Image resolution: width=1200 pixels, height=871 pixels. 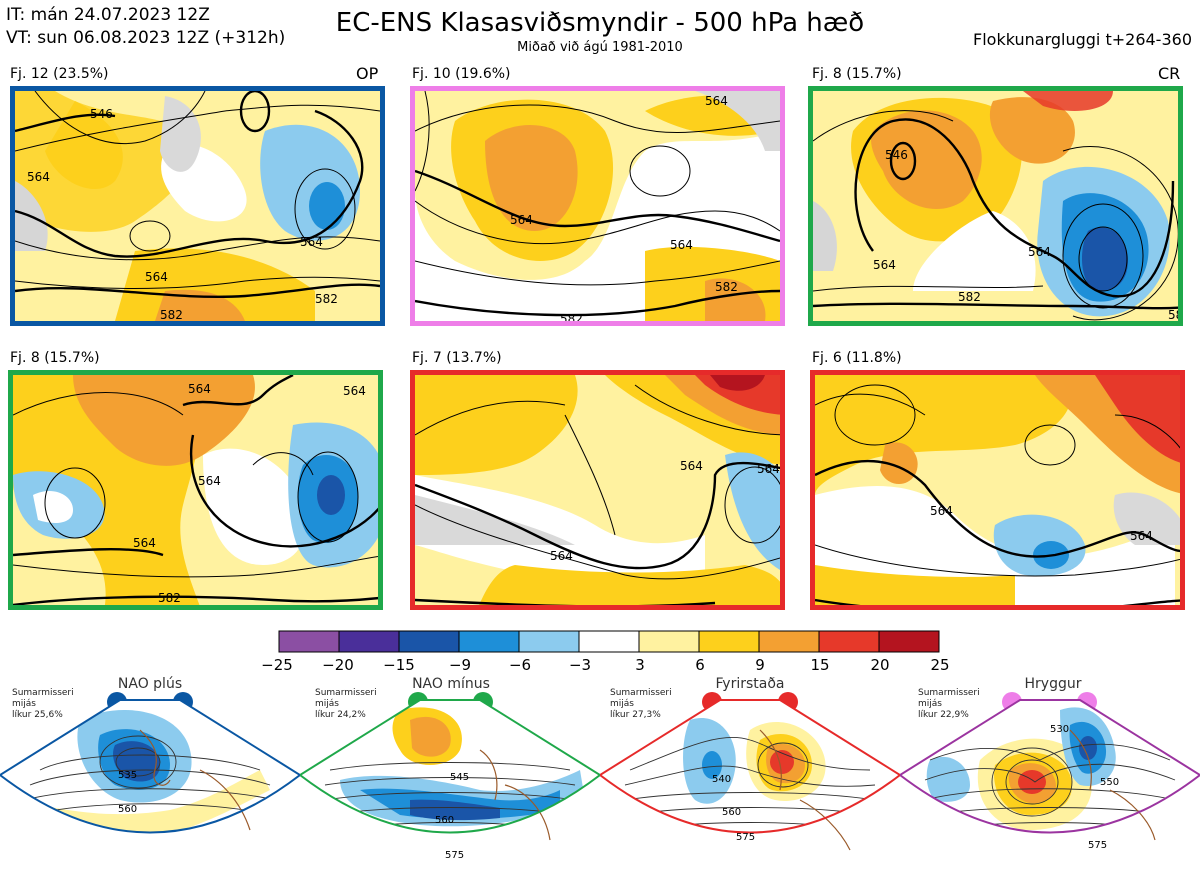 I want to click on regime-2-contour: 560, so click(x=444, y=820).